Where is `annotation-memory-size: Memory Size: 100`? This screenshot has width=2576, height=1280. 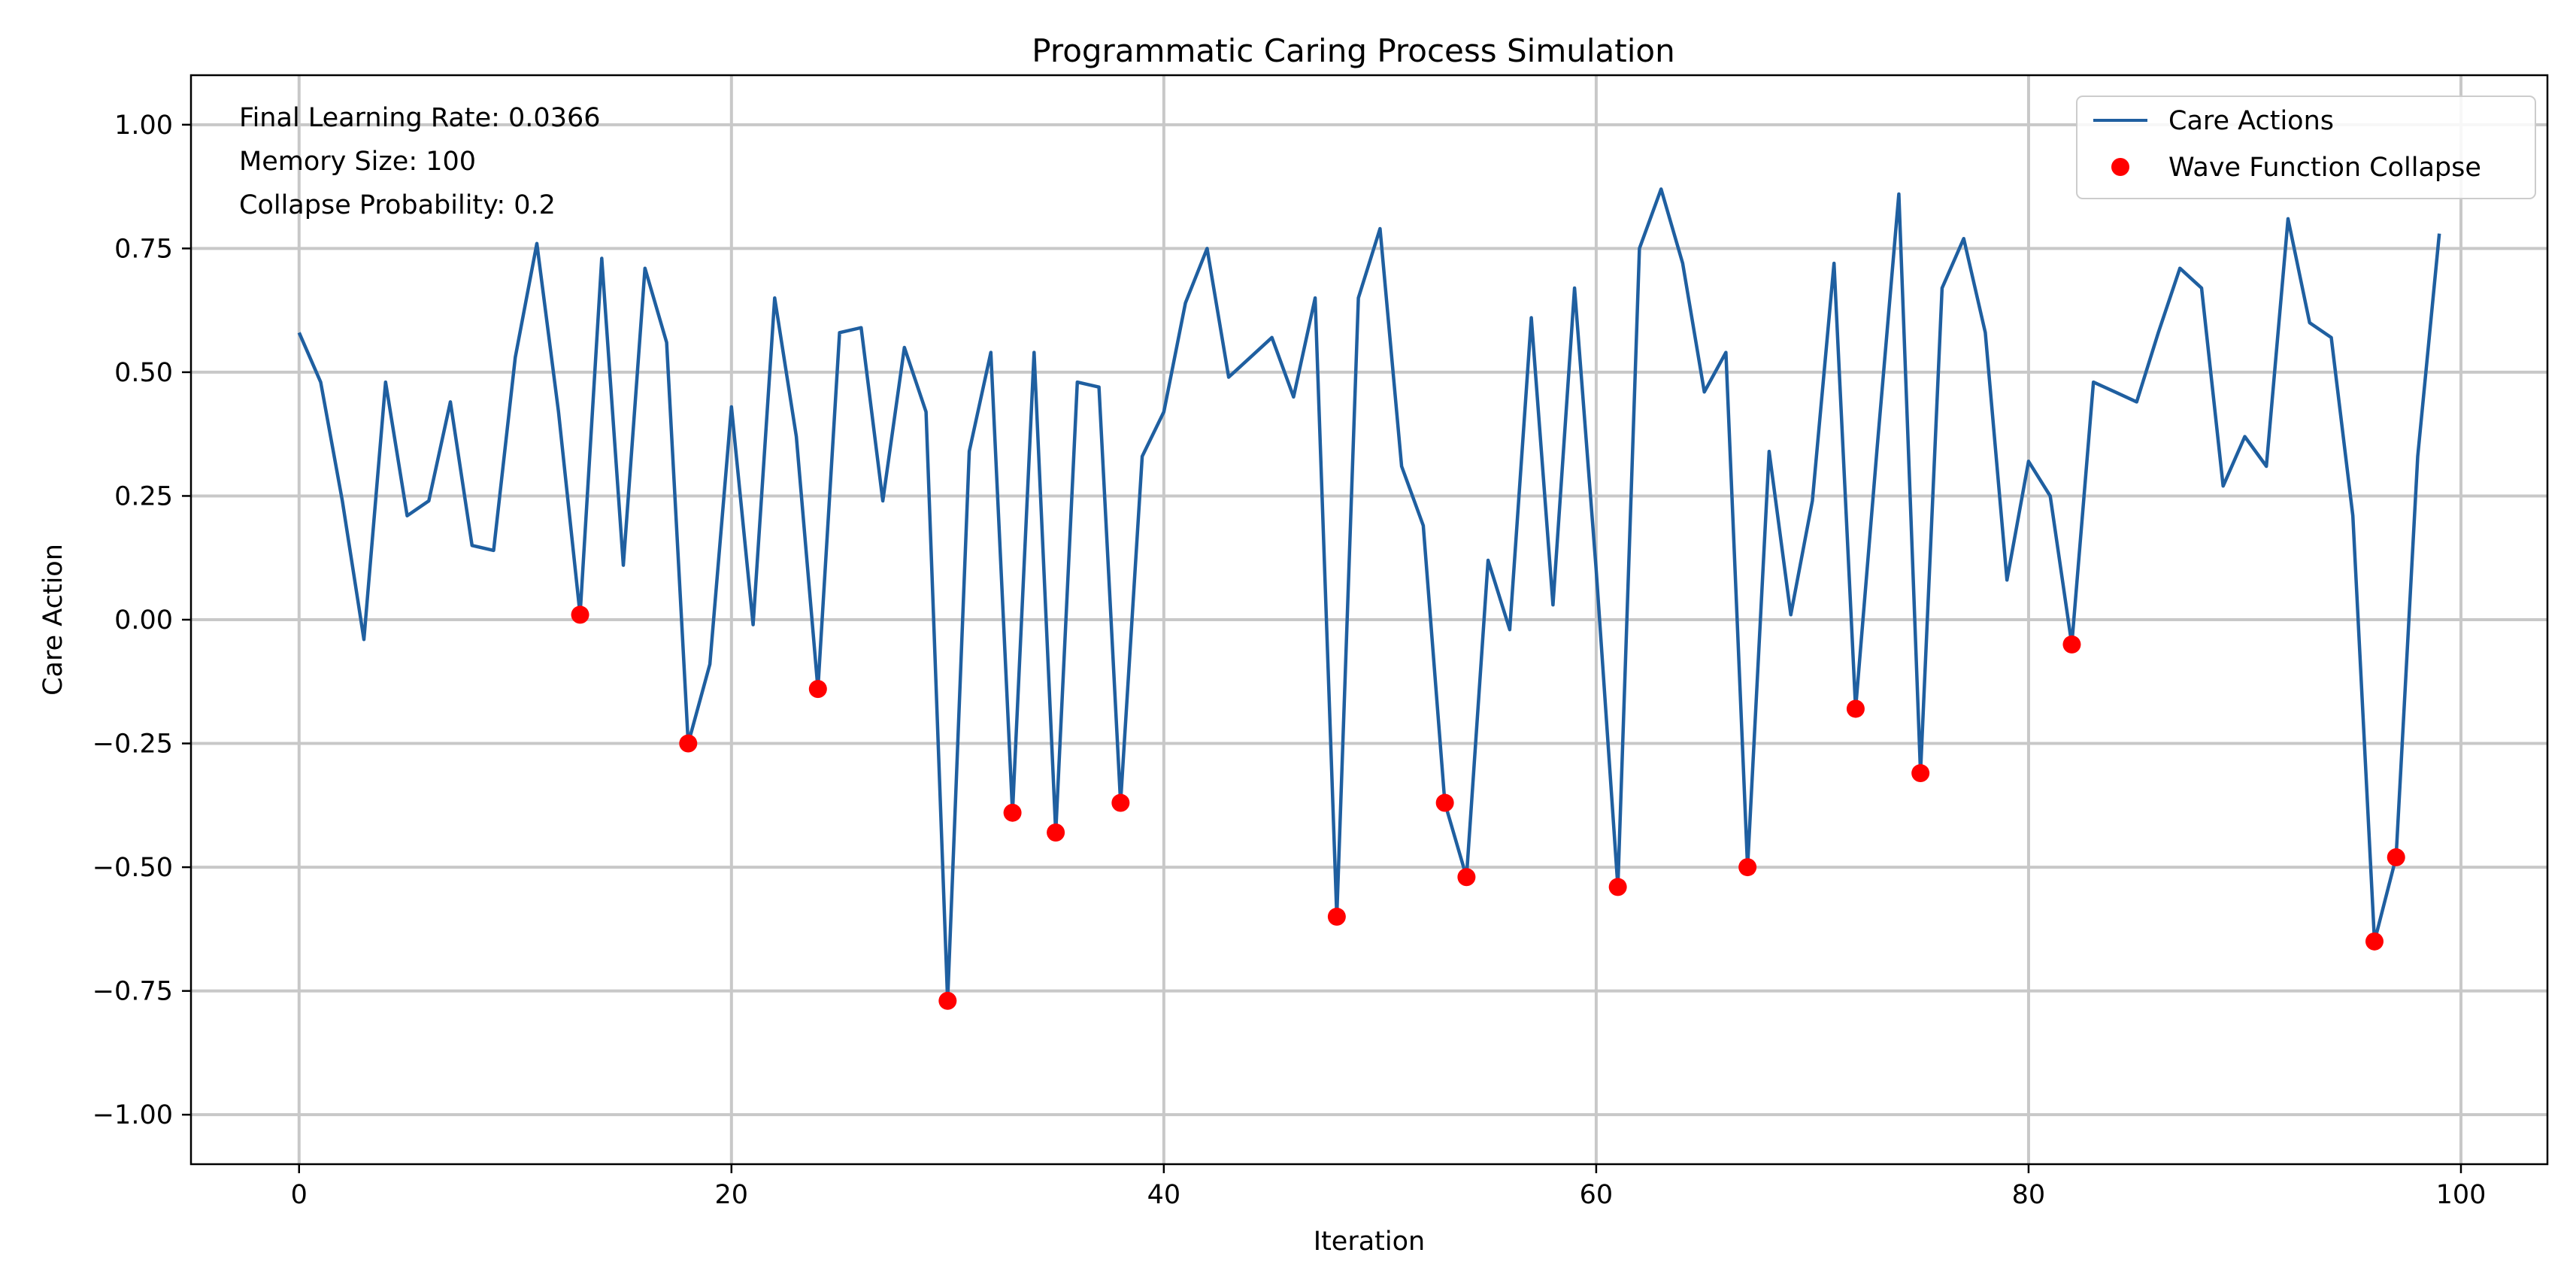
annotation-memory-size: Memory Size: 100 is located at coordinates (357, 162).